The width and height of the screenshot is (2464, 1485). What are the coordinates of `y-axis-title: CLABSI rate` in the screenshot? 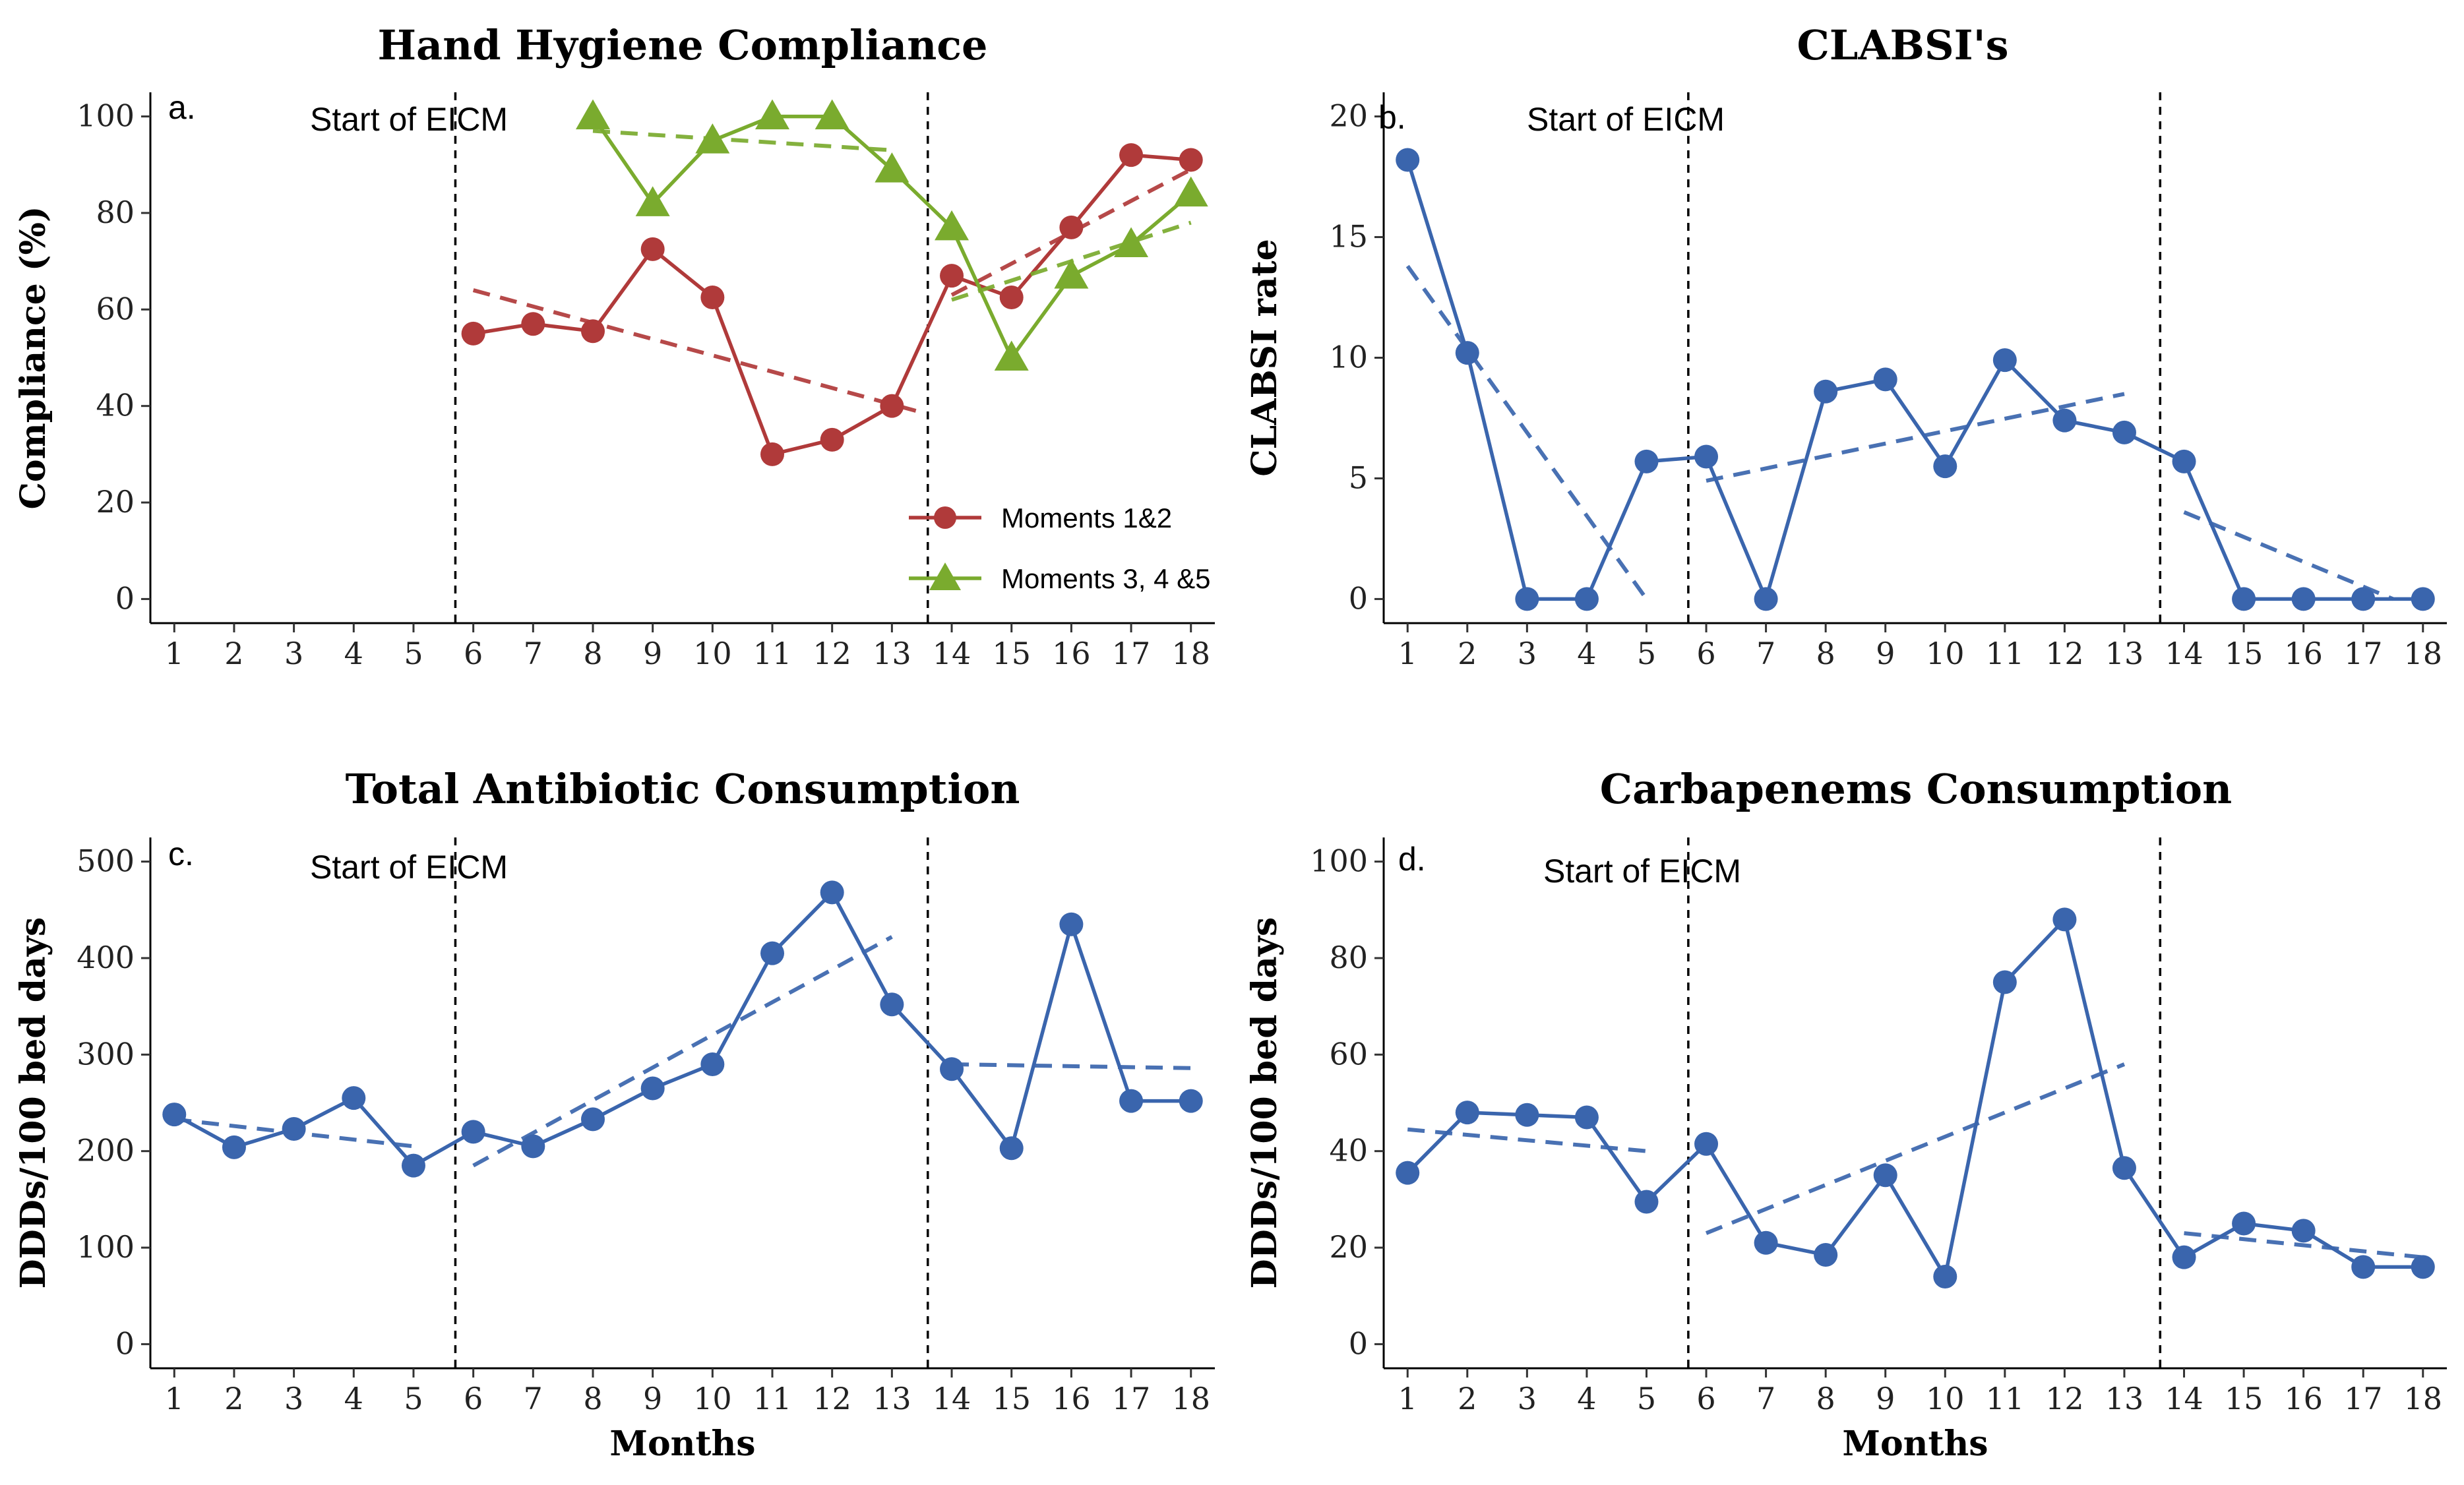 It's located at (1265, 357).